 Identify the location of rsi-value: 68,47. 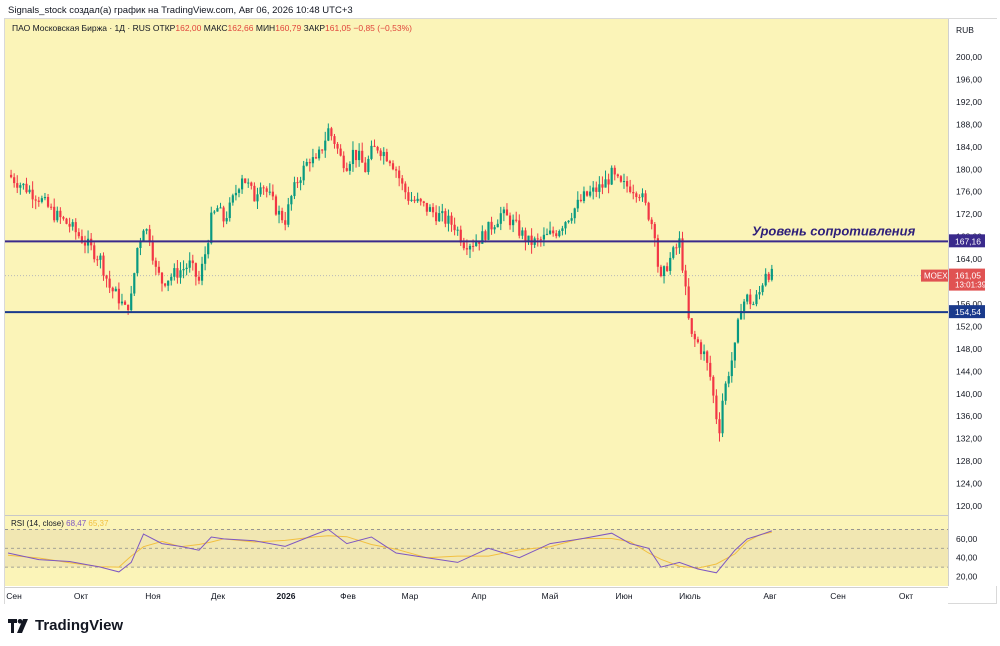
(76, 523).